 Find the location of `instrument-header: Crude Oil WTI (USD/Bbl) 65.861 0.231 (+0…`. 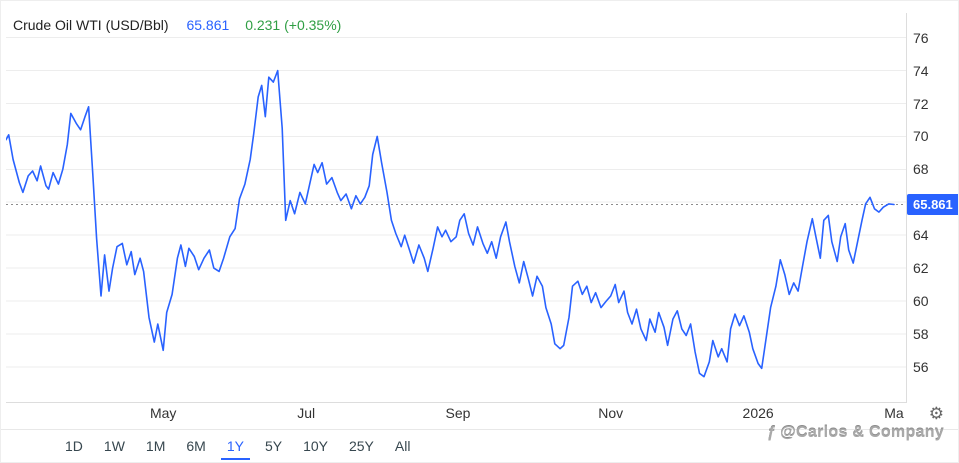

instrument-header: Crude Oil WTI (USD/Bbl) 65.861 0.231 (+0… is located at coordinates (177, 25).